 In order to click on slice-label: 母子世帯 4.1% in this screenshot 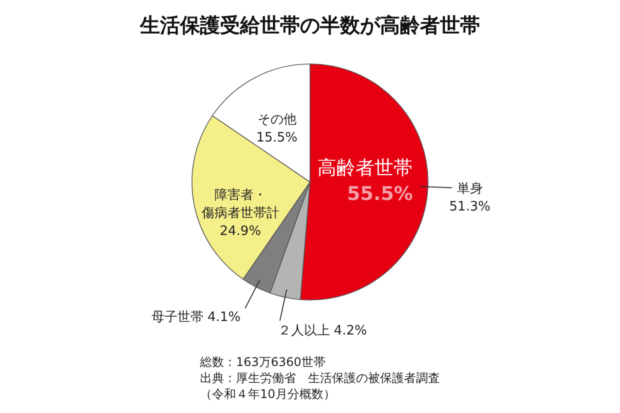, I will do `click(196, 318)`.